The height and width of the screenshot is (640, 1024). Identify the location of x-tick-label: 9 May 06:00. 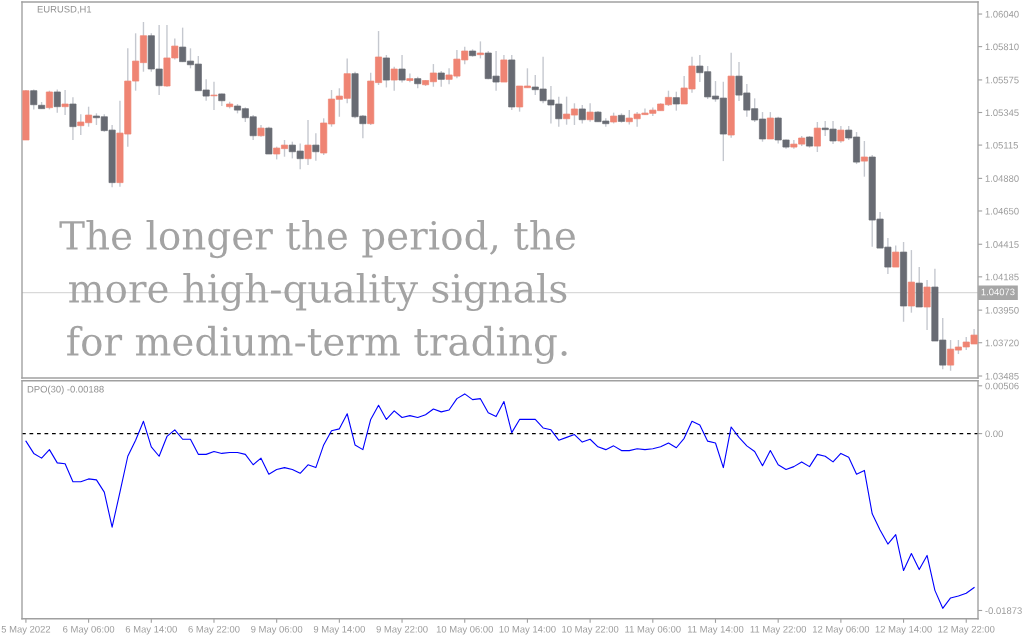
(277, 630).